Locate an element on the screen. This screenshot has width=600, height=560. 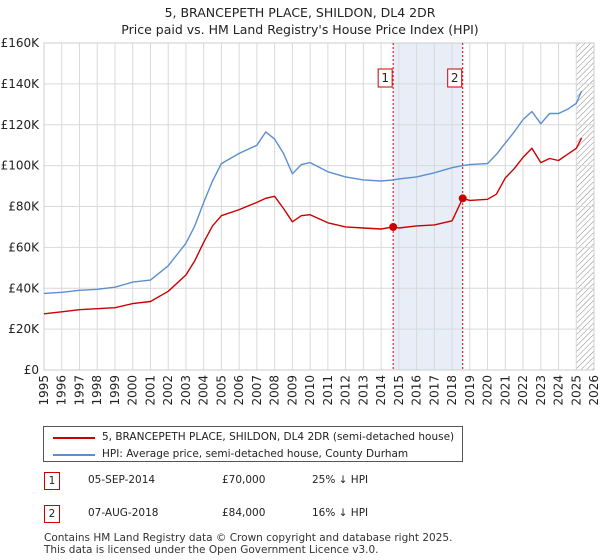
chart-title: 5, BRANCEPETH PLACE, SHILDON, DL4 2DR is located at coordinates (300, 12).